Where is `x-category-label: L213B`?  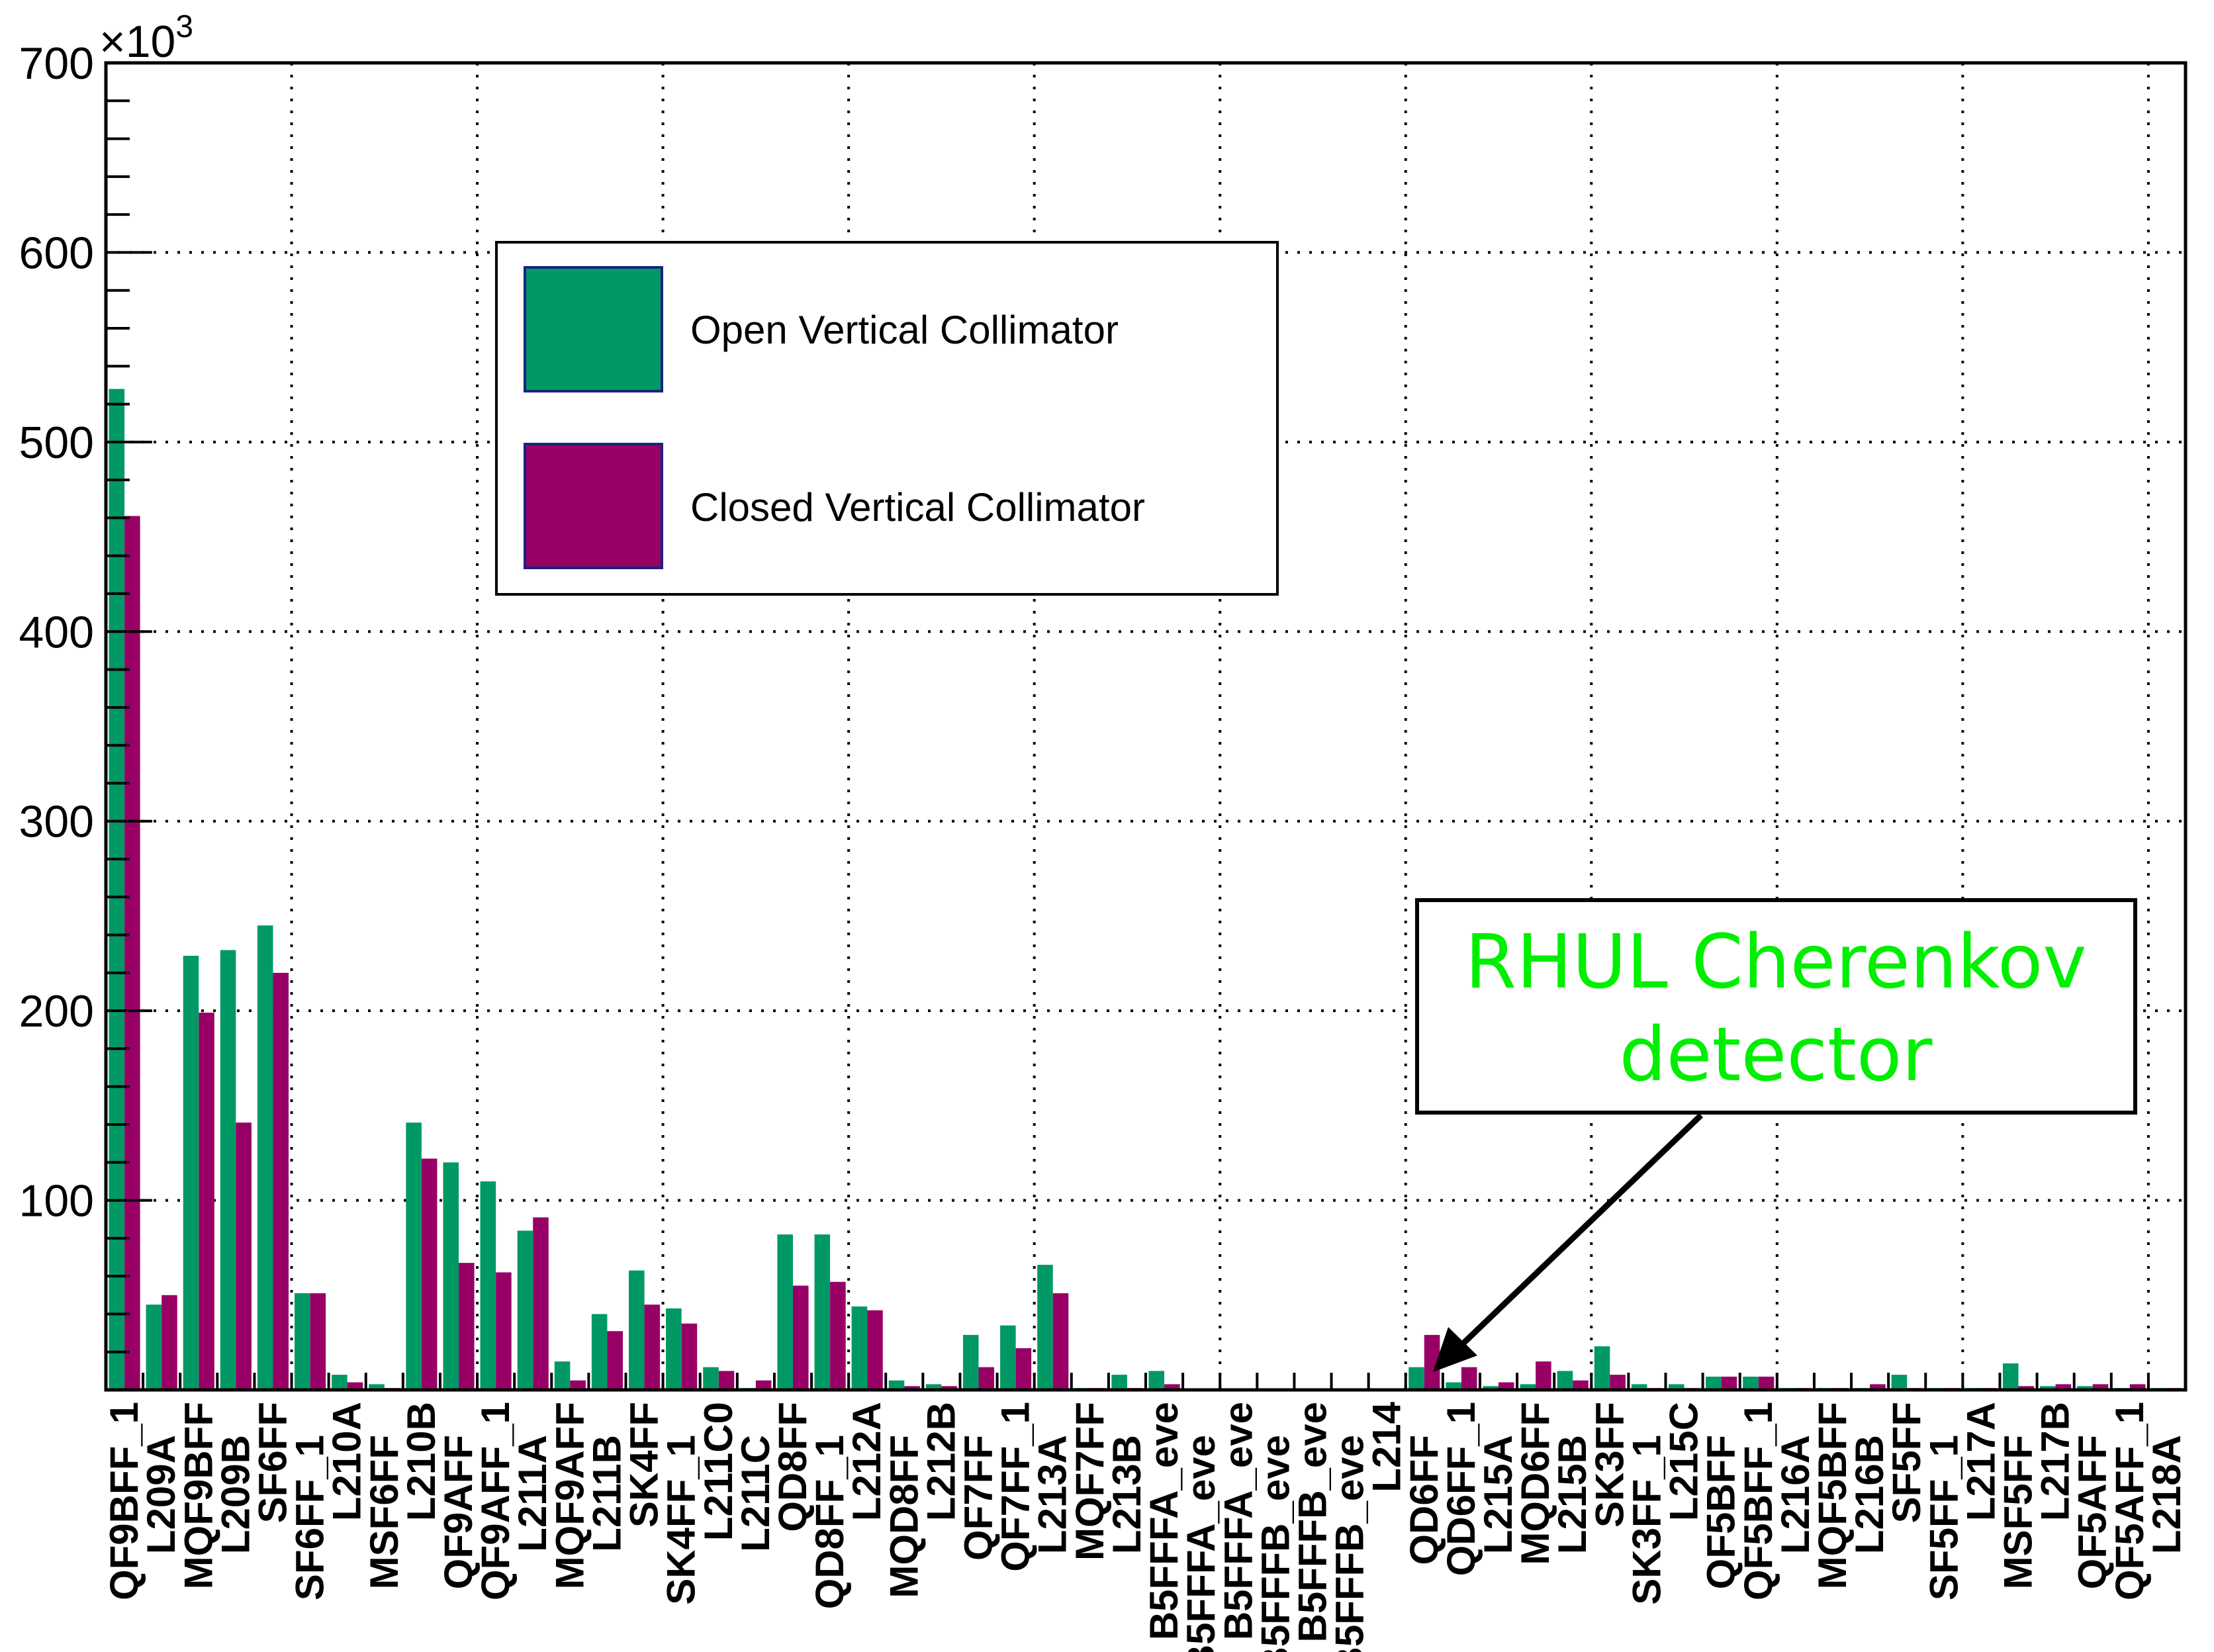 x-category-label: L213B is located at coordinates (1127, 1494).